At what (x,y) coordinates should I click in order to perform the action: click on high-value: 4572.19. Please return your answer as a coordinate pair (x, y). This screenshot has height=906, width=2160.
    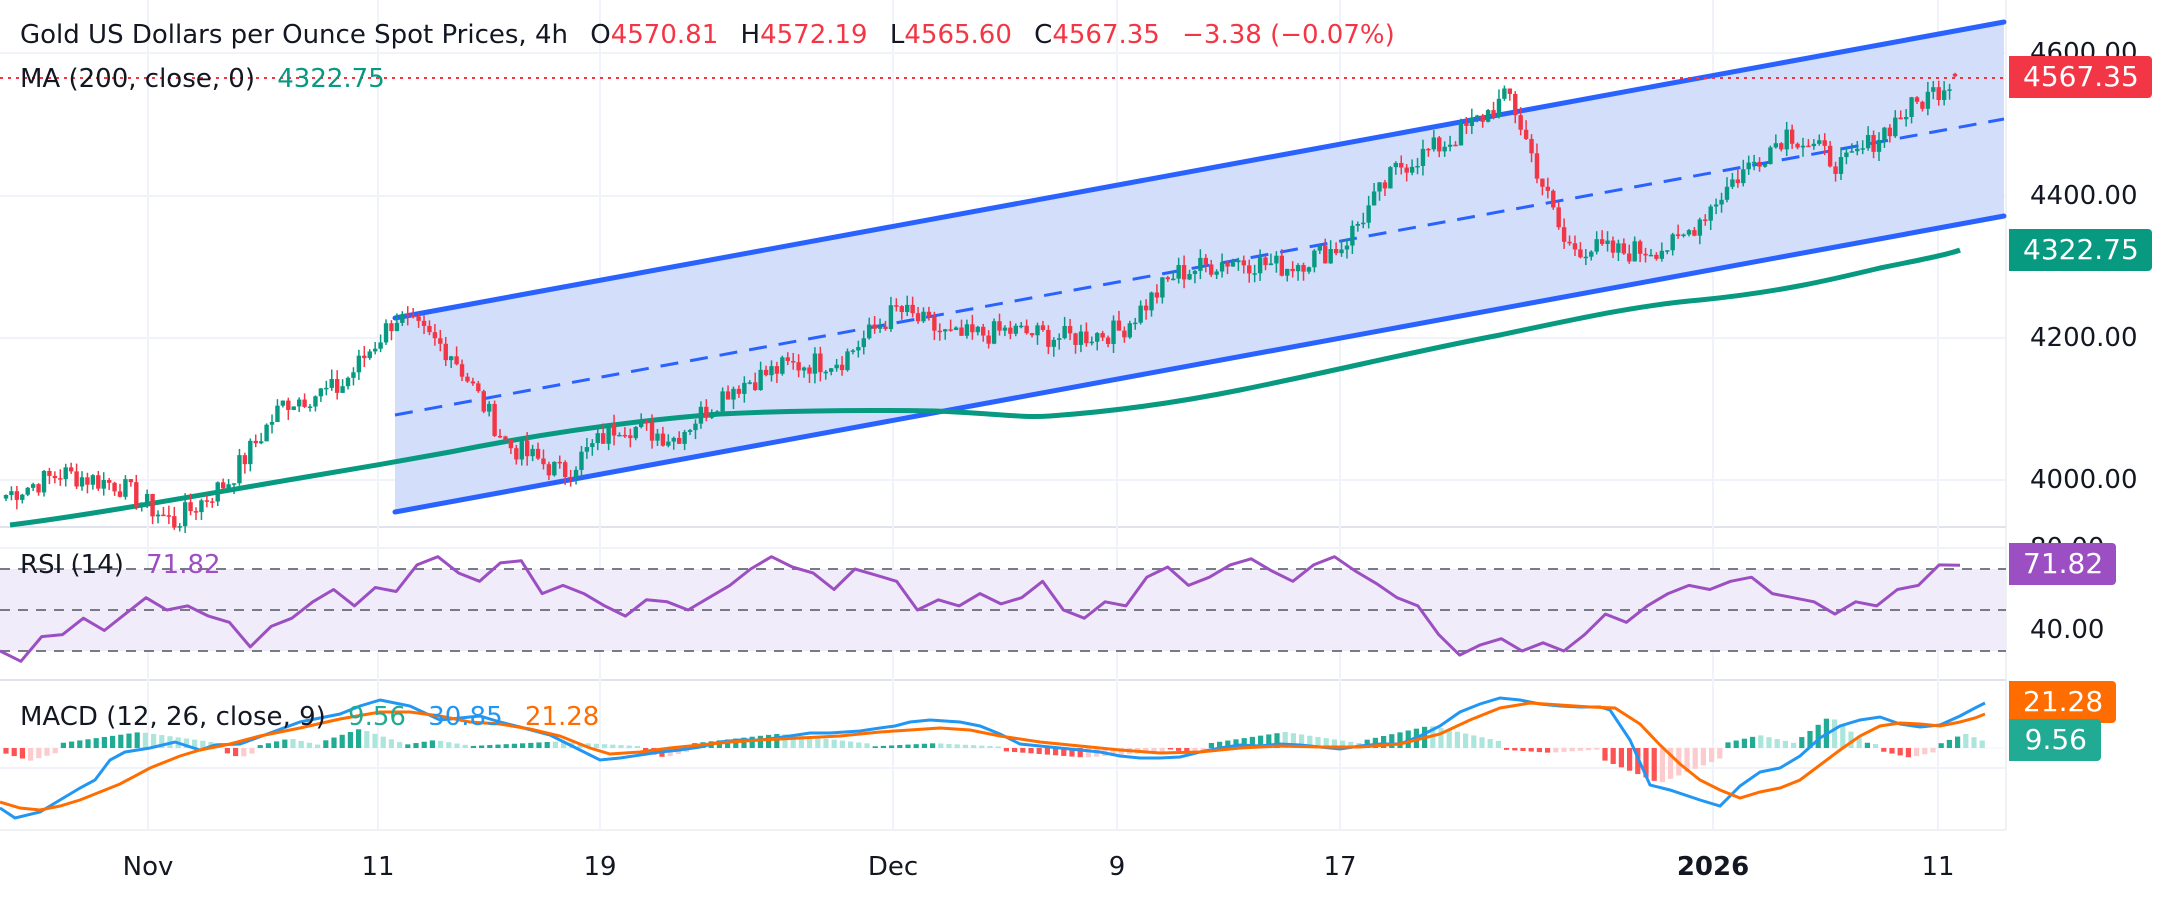
    Looking at the image, I should click on (814, 35).